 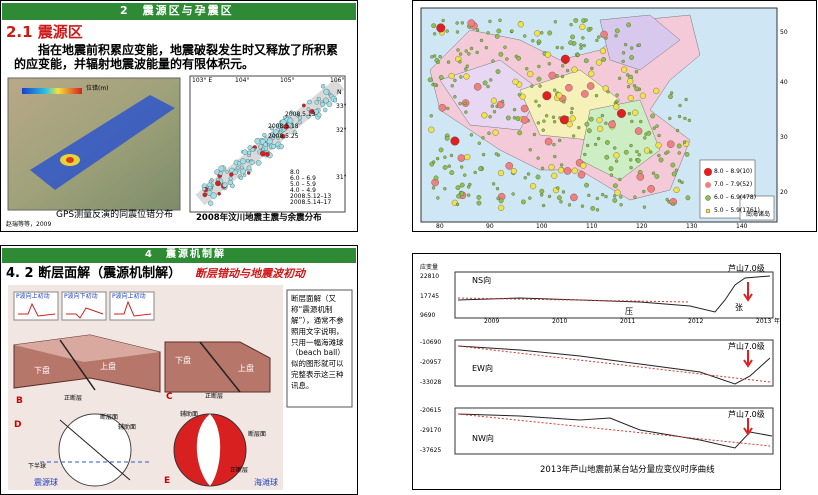 I want to click on legend-label: 2008.5.12–13, so click(x=311, y=196).